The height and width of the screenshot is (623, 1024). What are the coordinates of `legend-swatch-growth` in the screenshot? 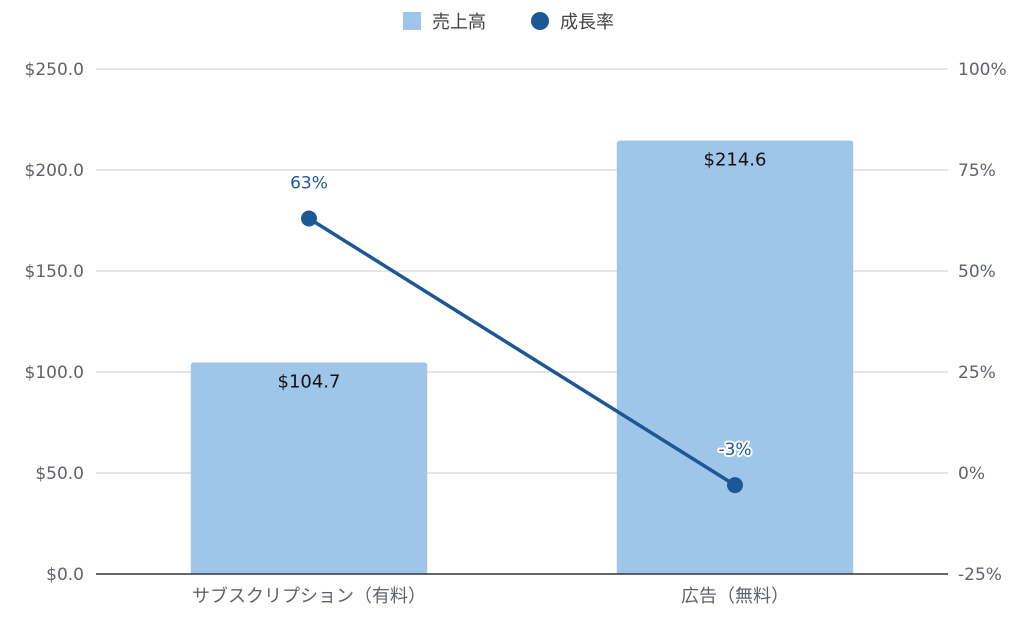 It's located at (540, 21).